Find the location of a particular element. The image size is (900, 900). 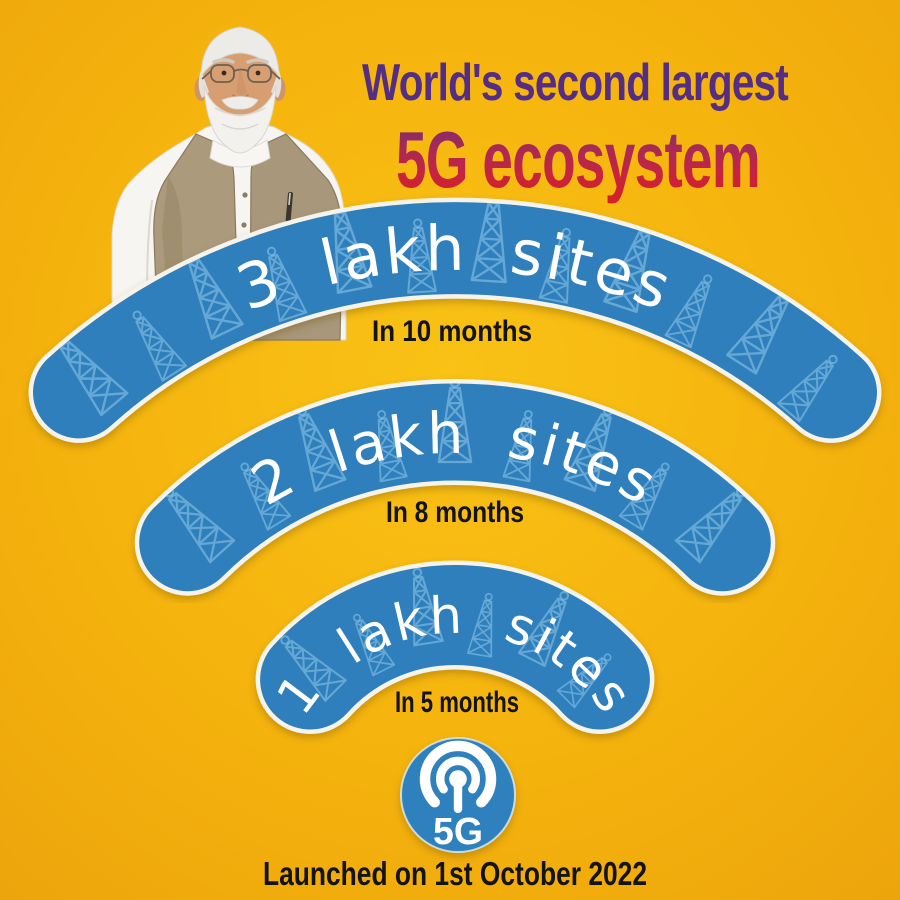

glasses-icon is located at coordinates (241, 73).